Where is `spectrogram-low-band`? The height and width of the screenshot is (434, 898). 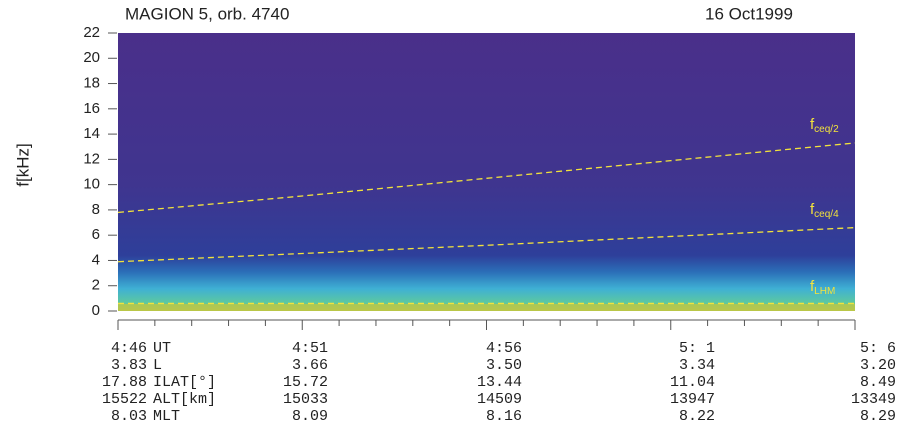
spectrogram-low-band is located at coordinates (486, 307).